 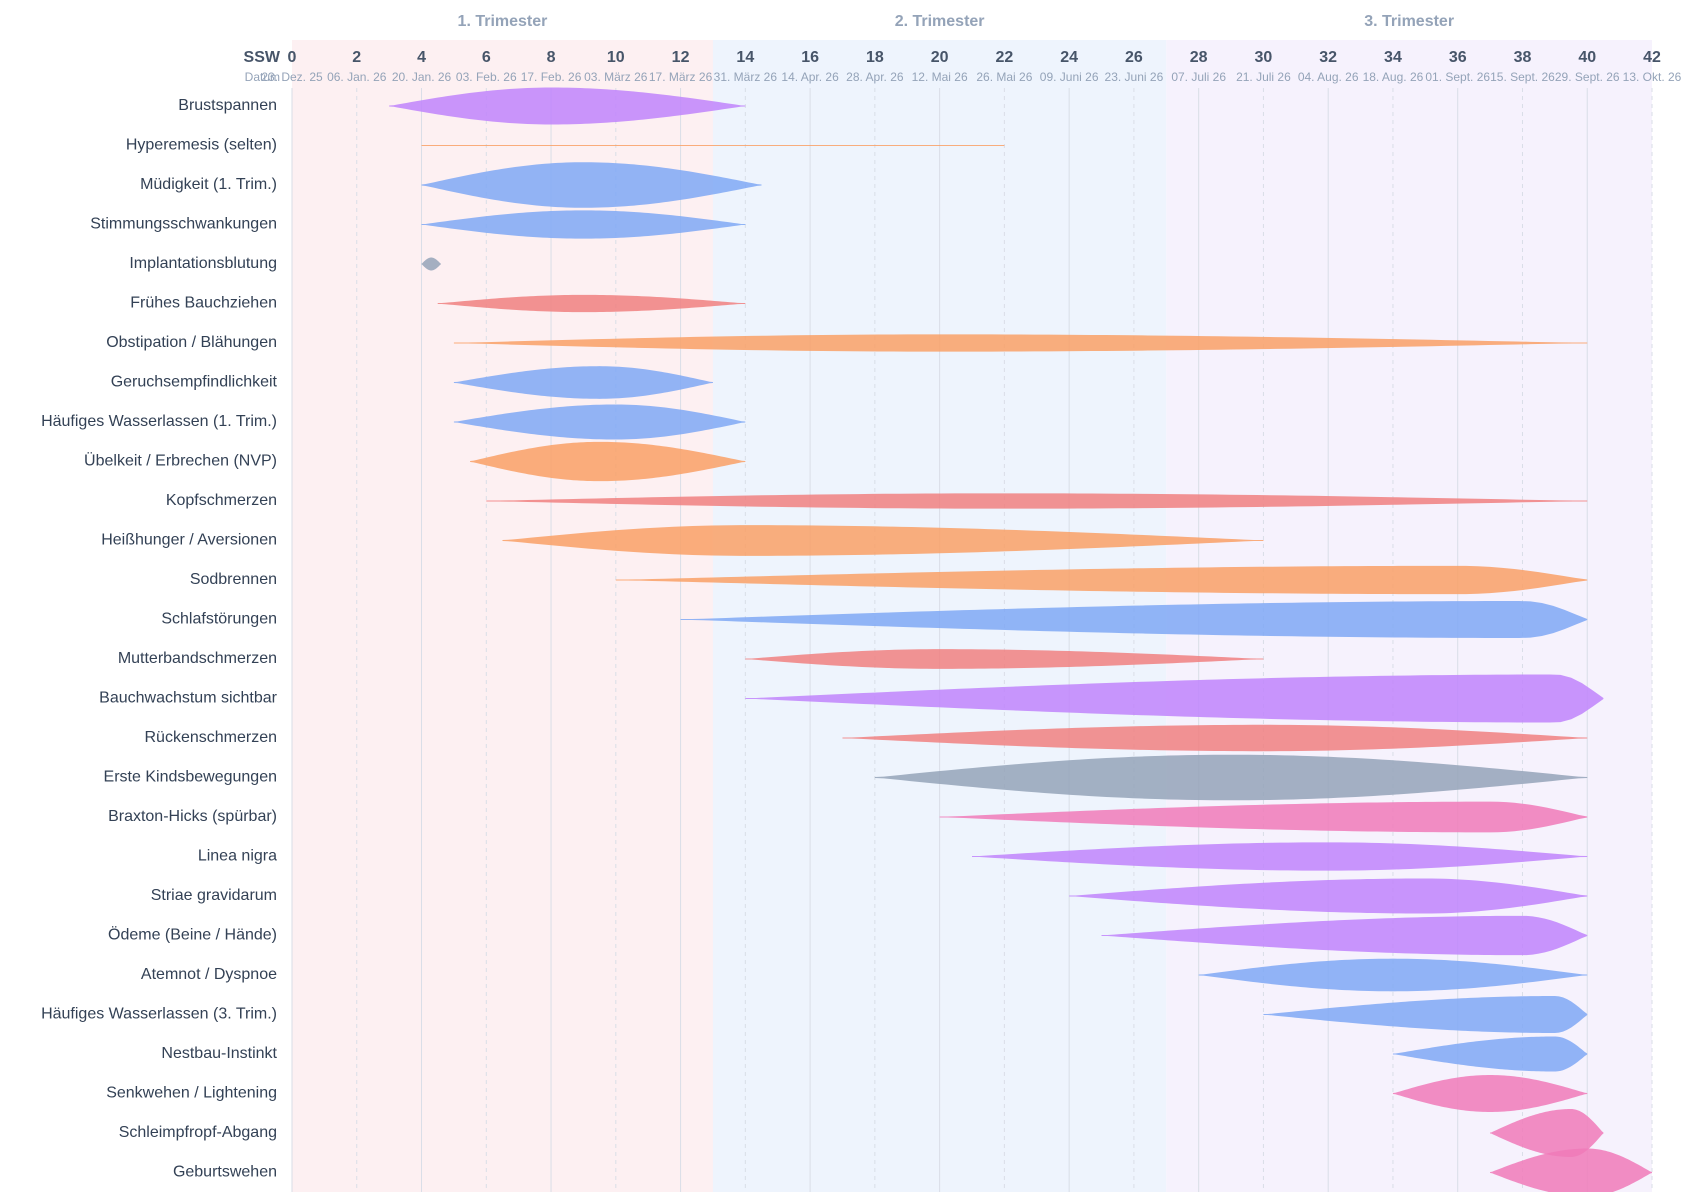 I want to click on row-label: Häufiges Wasserlassen (3. Trim.), so click(x=159, y=1014).